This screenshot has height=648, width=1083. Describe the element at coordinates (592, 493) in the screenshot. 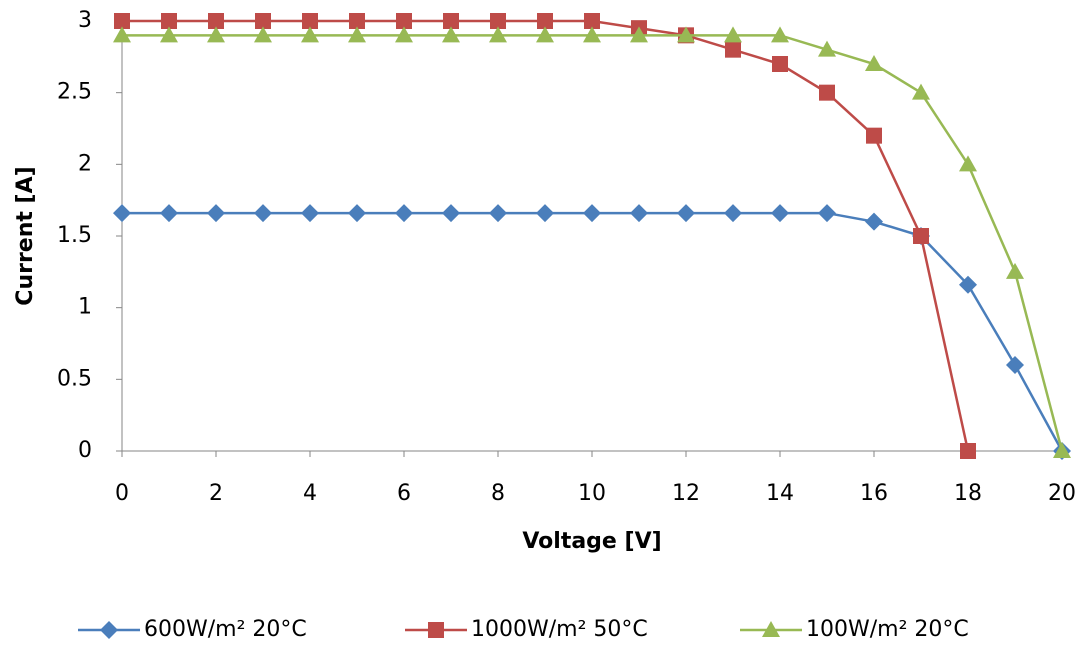

I see `x-tick-label: 10` at that location.